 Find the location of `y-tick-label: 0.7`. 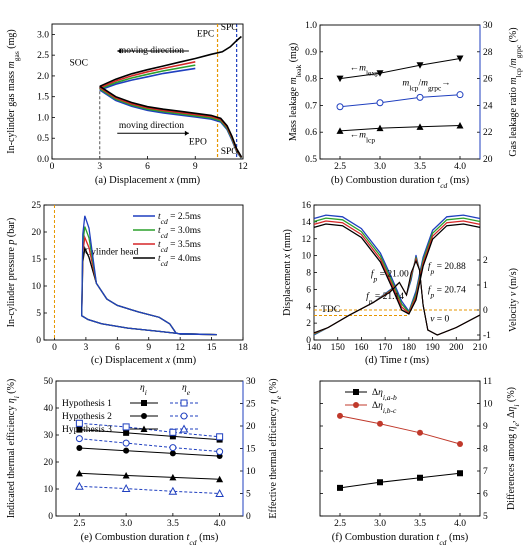

y-tick-label: 0.7 is located at coordinates (311, 106).